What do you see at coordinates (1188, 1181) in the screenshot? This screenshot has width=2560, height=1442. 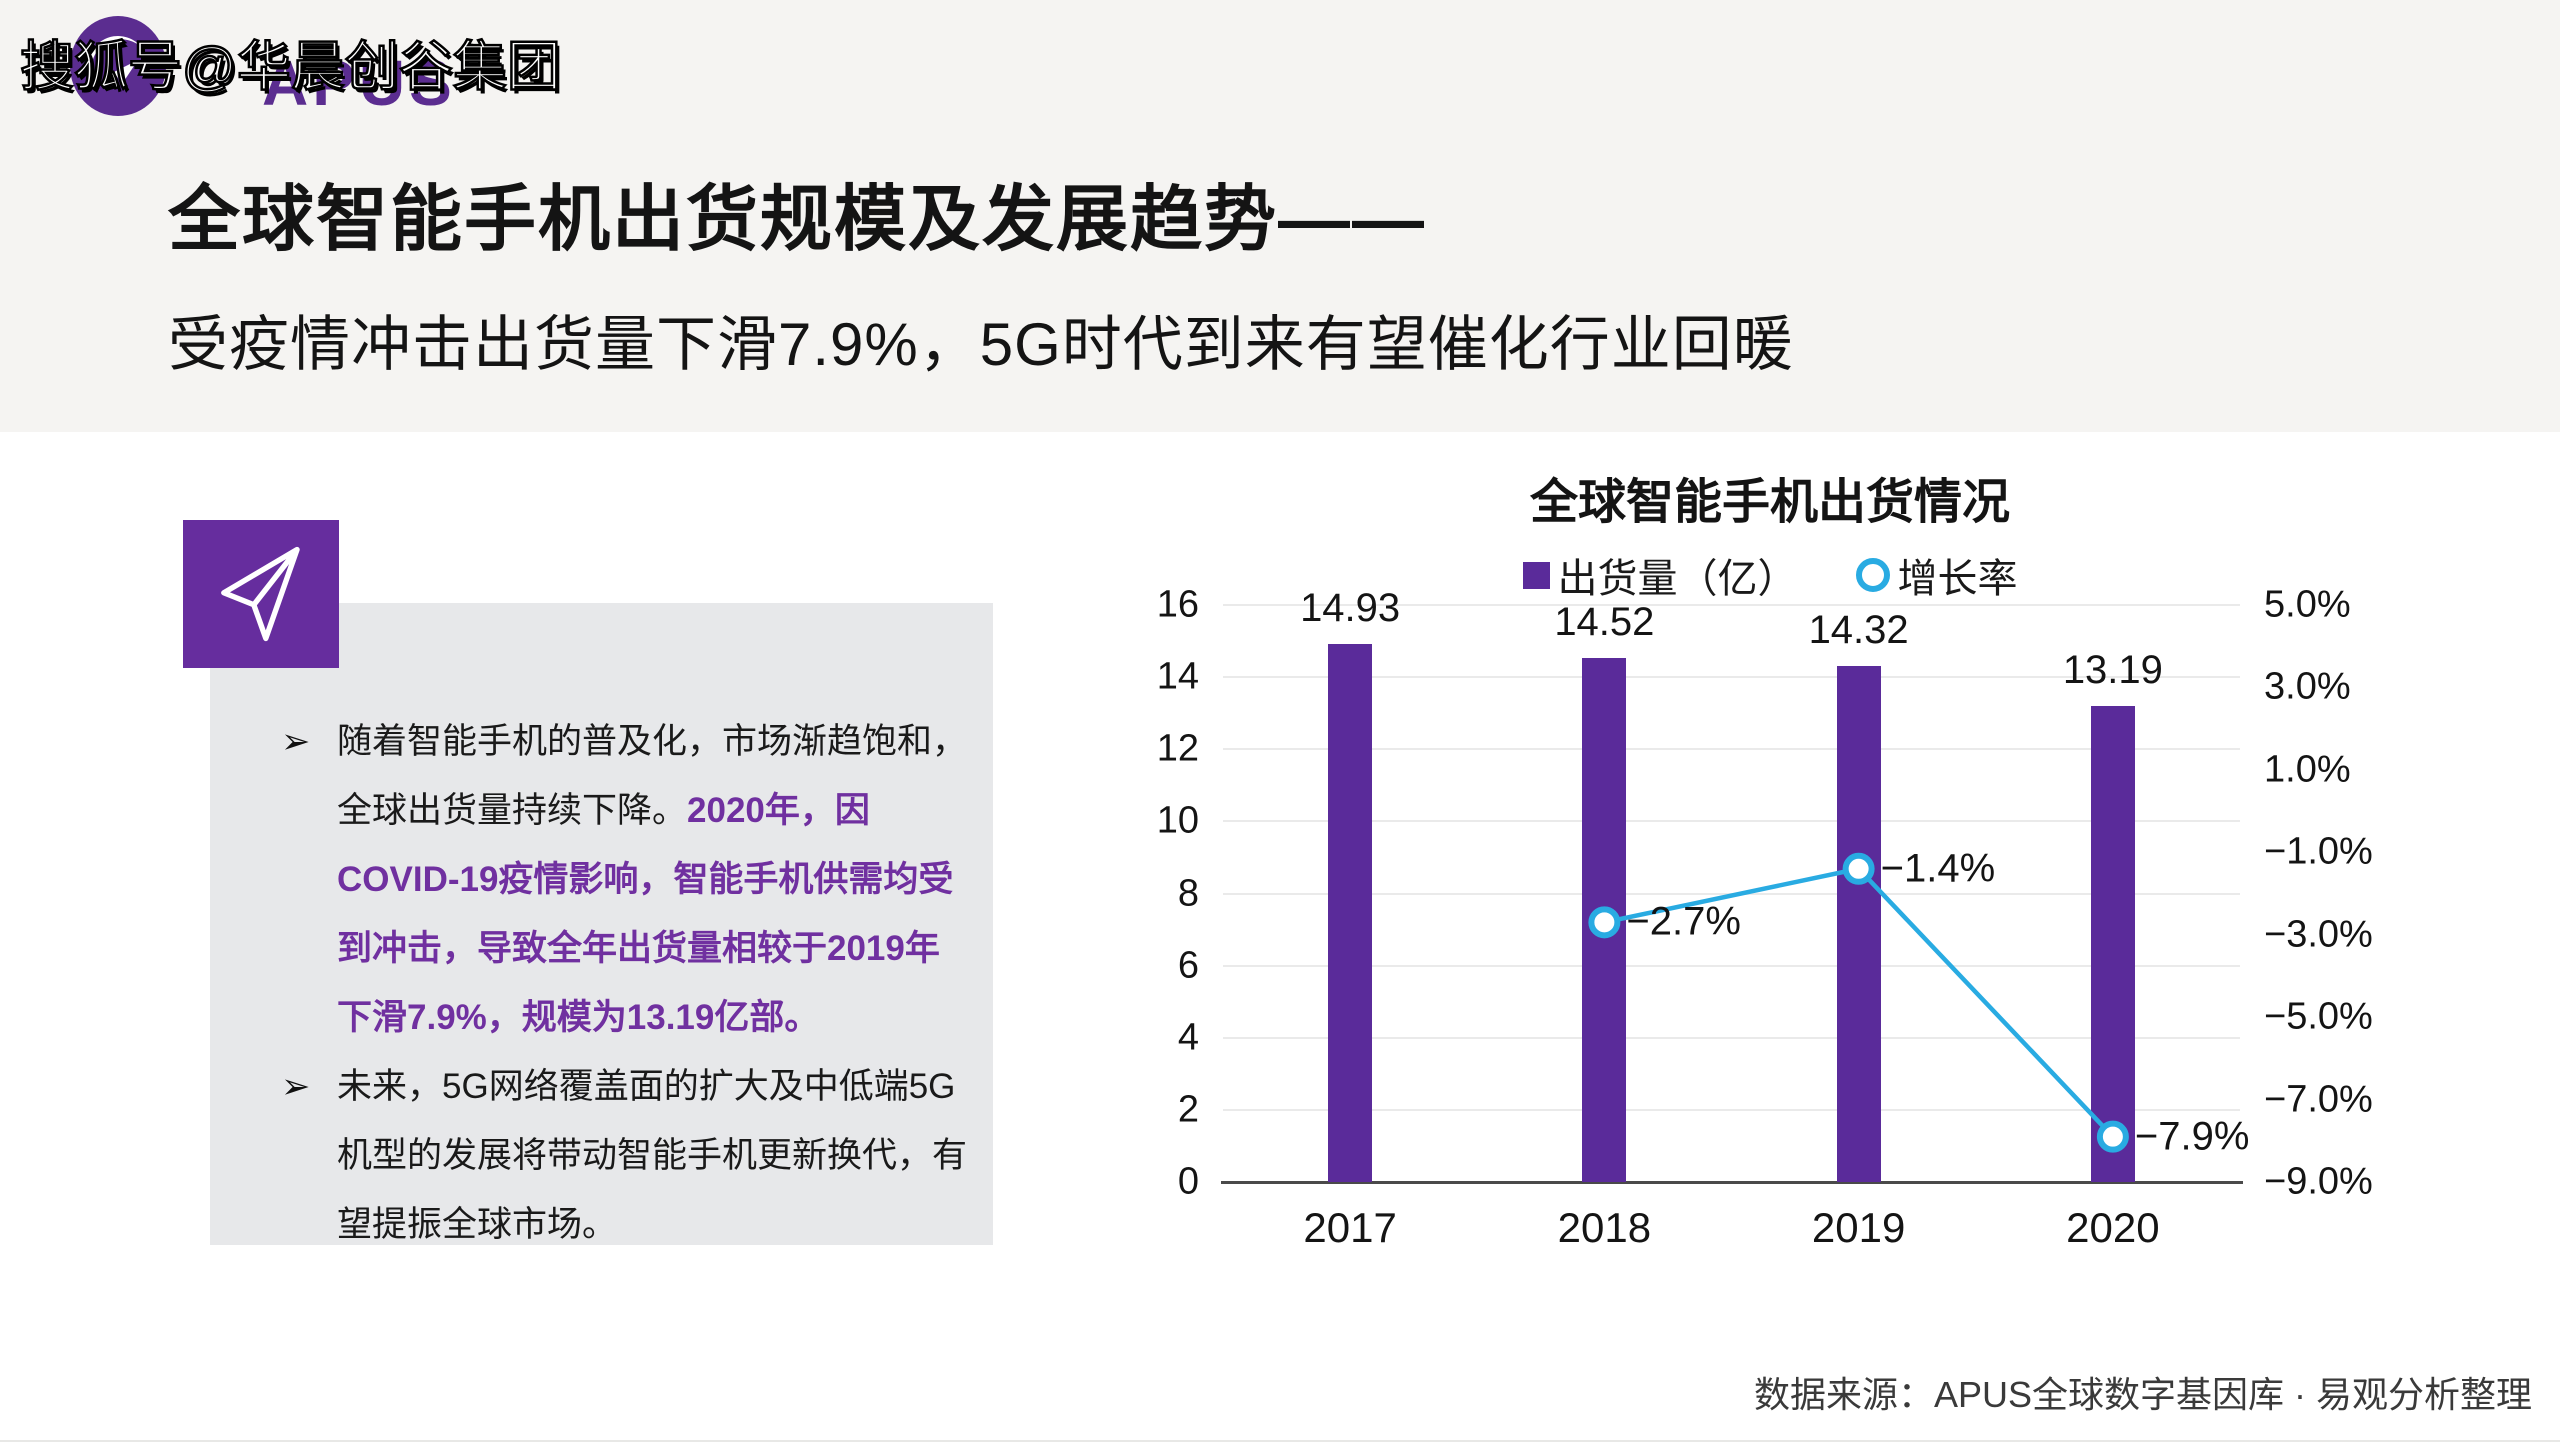 I see `left-axis-tick: 0` at bounding box center [1188, 1181].